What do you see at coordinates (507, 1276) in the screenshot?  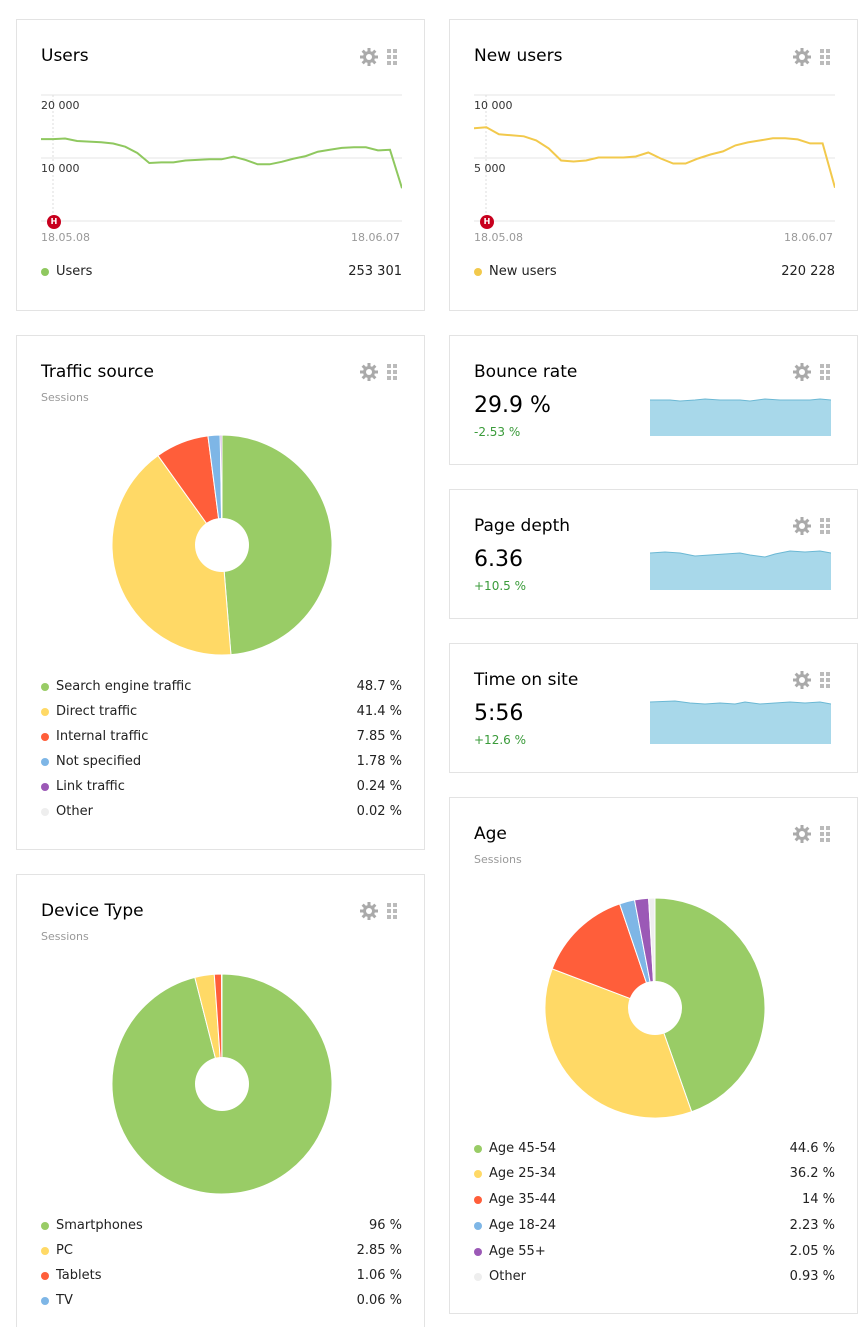 I see `legend-label: Other` at bounding box center [507, 1276].